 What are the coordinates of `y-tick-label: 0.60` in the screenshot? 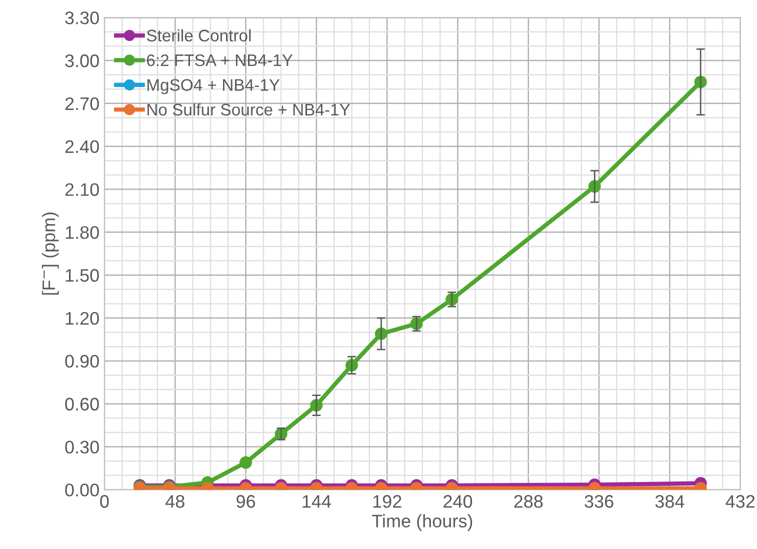 It's located at (82, 404).